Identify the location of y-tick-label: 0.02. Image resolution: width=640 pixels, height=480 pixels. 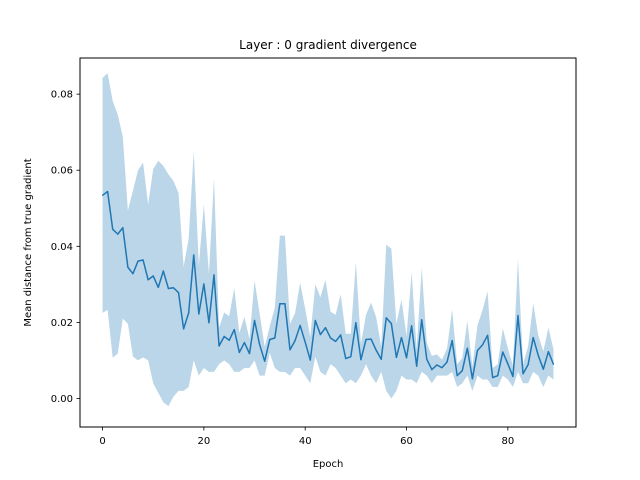
(62, 323).